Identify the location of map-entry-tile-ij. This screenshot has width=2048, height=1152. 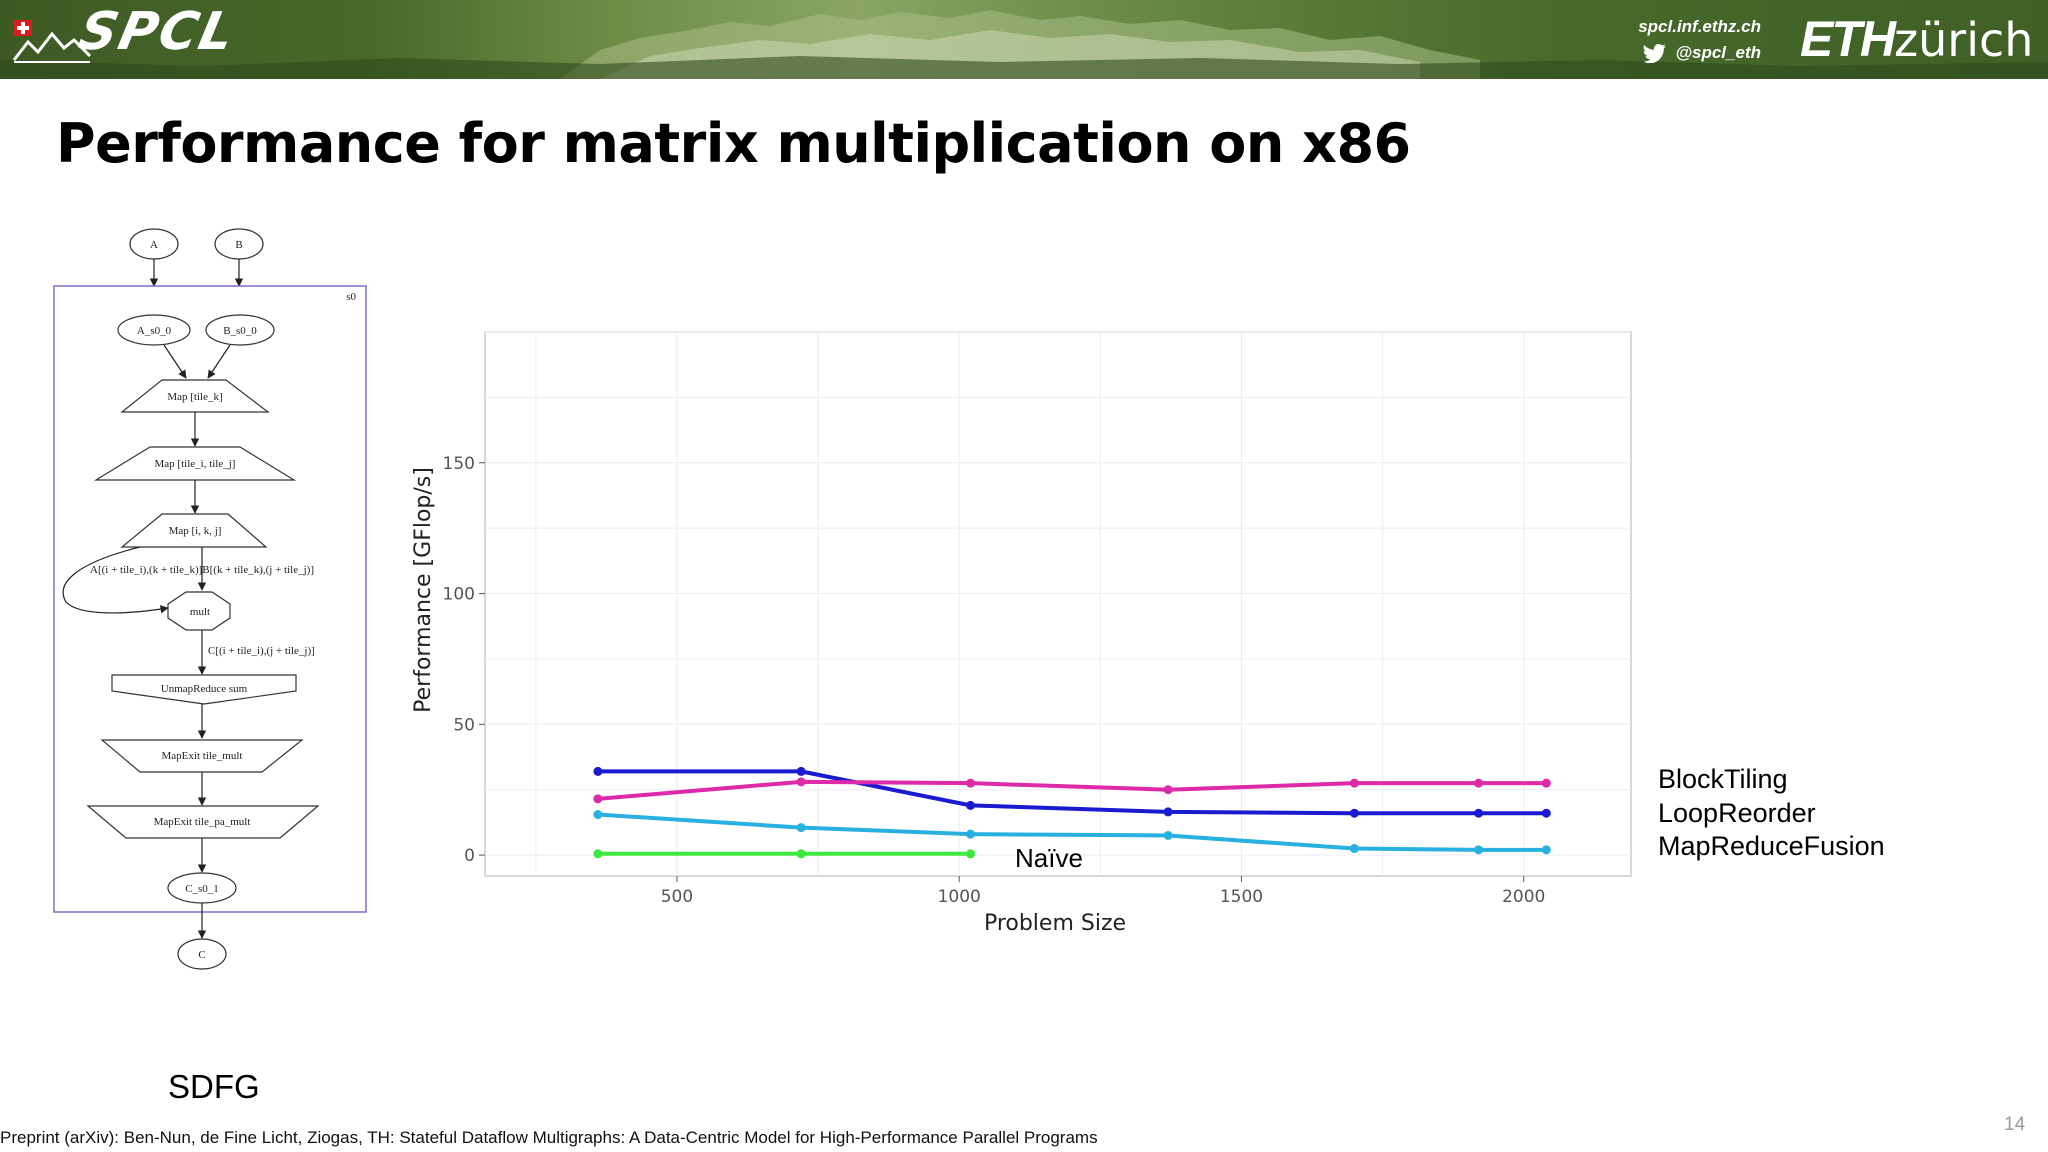
(195, 463).